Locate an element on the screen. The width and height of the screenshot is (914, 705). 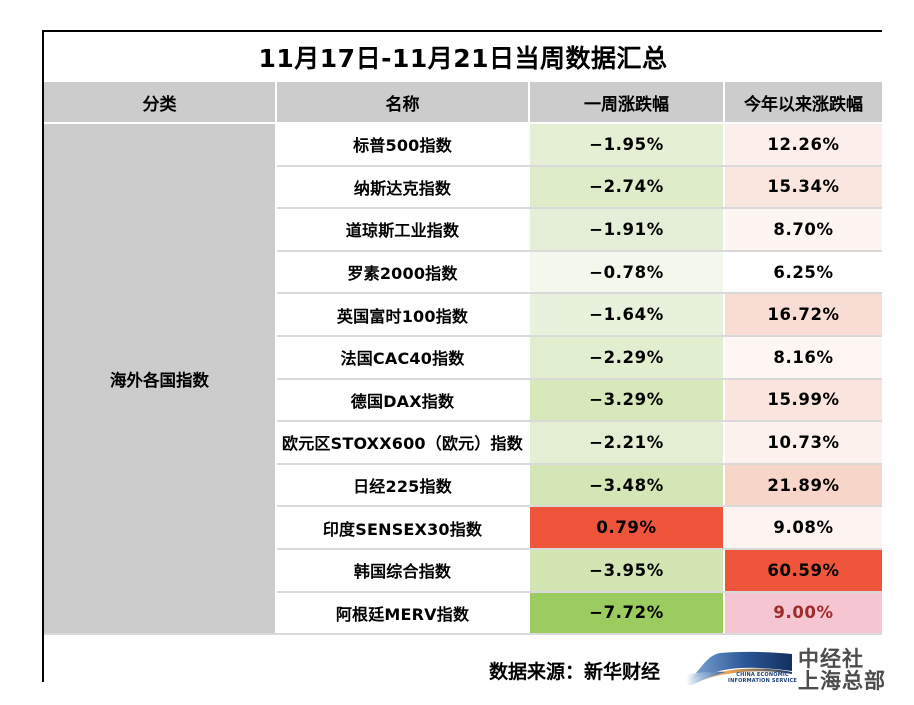
index-name-cell: 欧元区STOXX600（欧元）指数 is located at coordinates (403, 443).